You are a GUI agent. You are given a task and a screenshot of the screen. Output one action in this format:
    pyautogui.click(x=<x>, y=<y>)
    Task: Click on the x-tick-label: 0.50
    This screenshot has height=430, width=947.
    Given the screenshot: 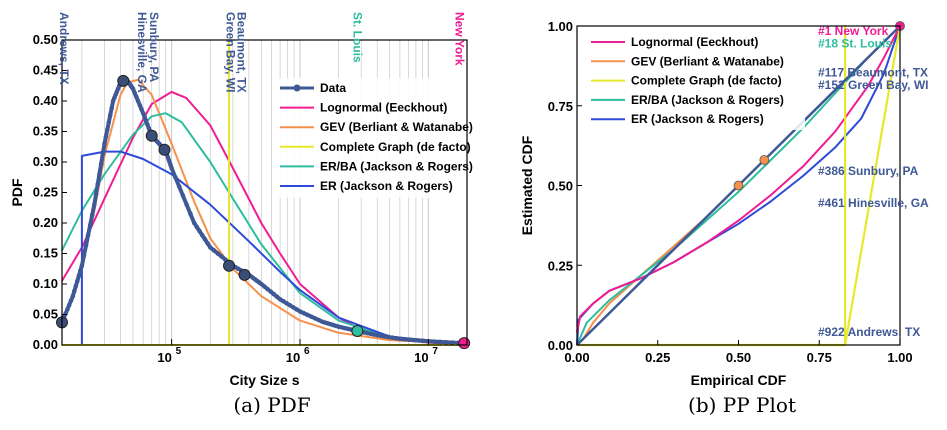 What is the action you would take?
    pyautogui.click(x=738, y=357)
    